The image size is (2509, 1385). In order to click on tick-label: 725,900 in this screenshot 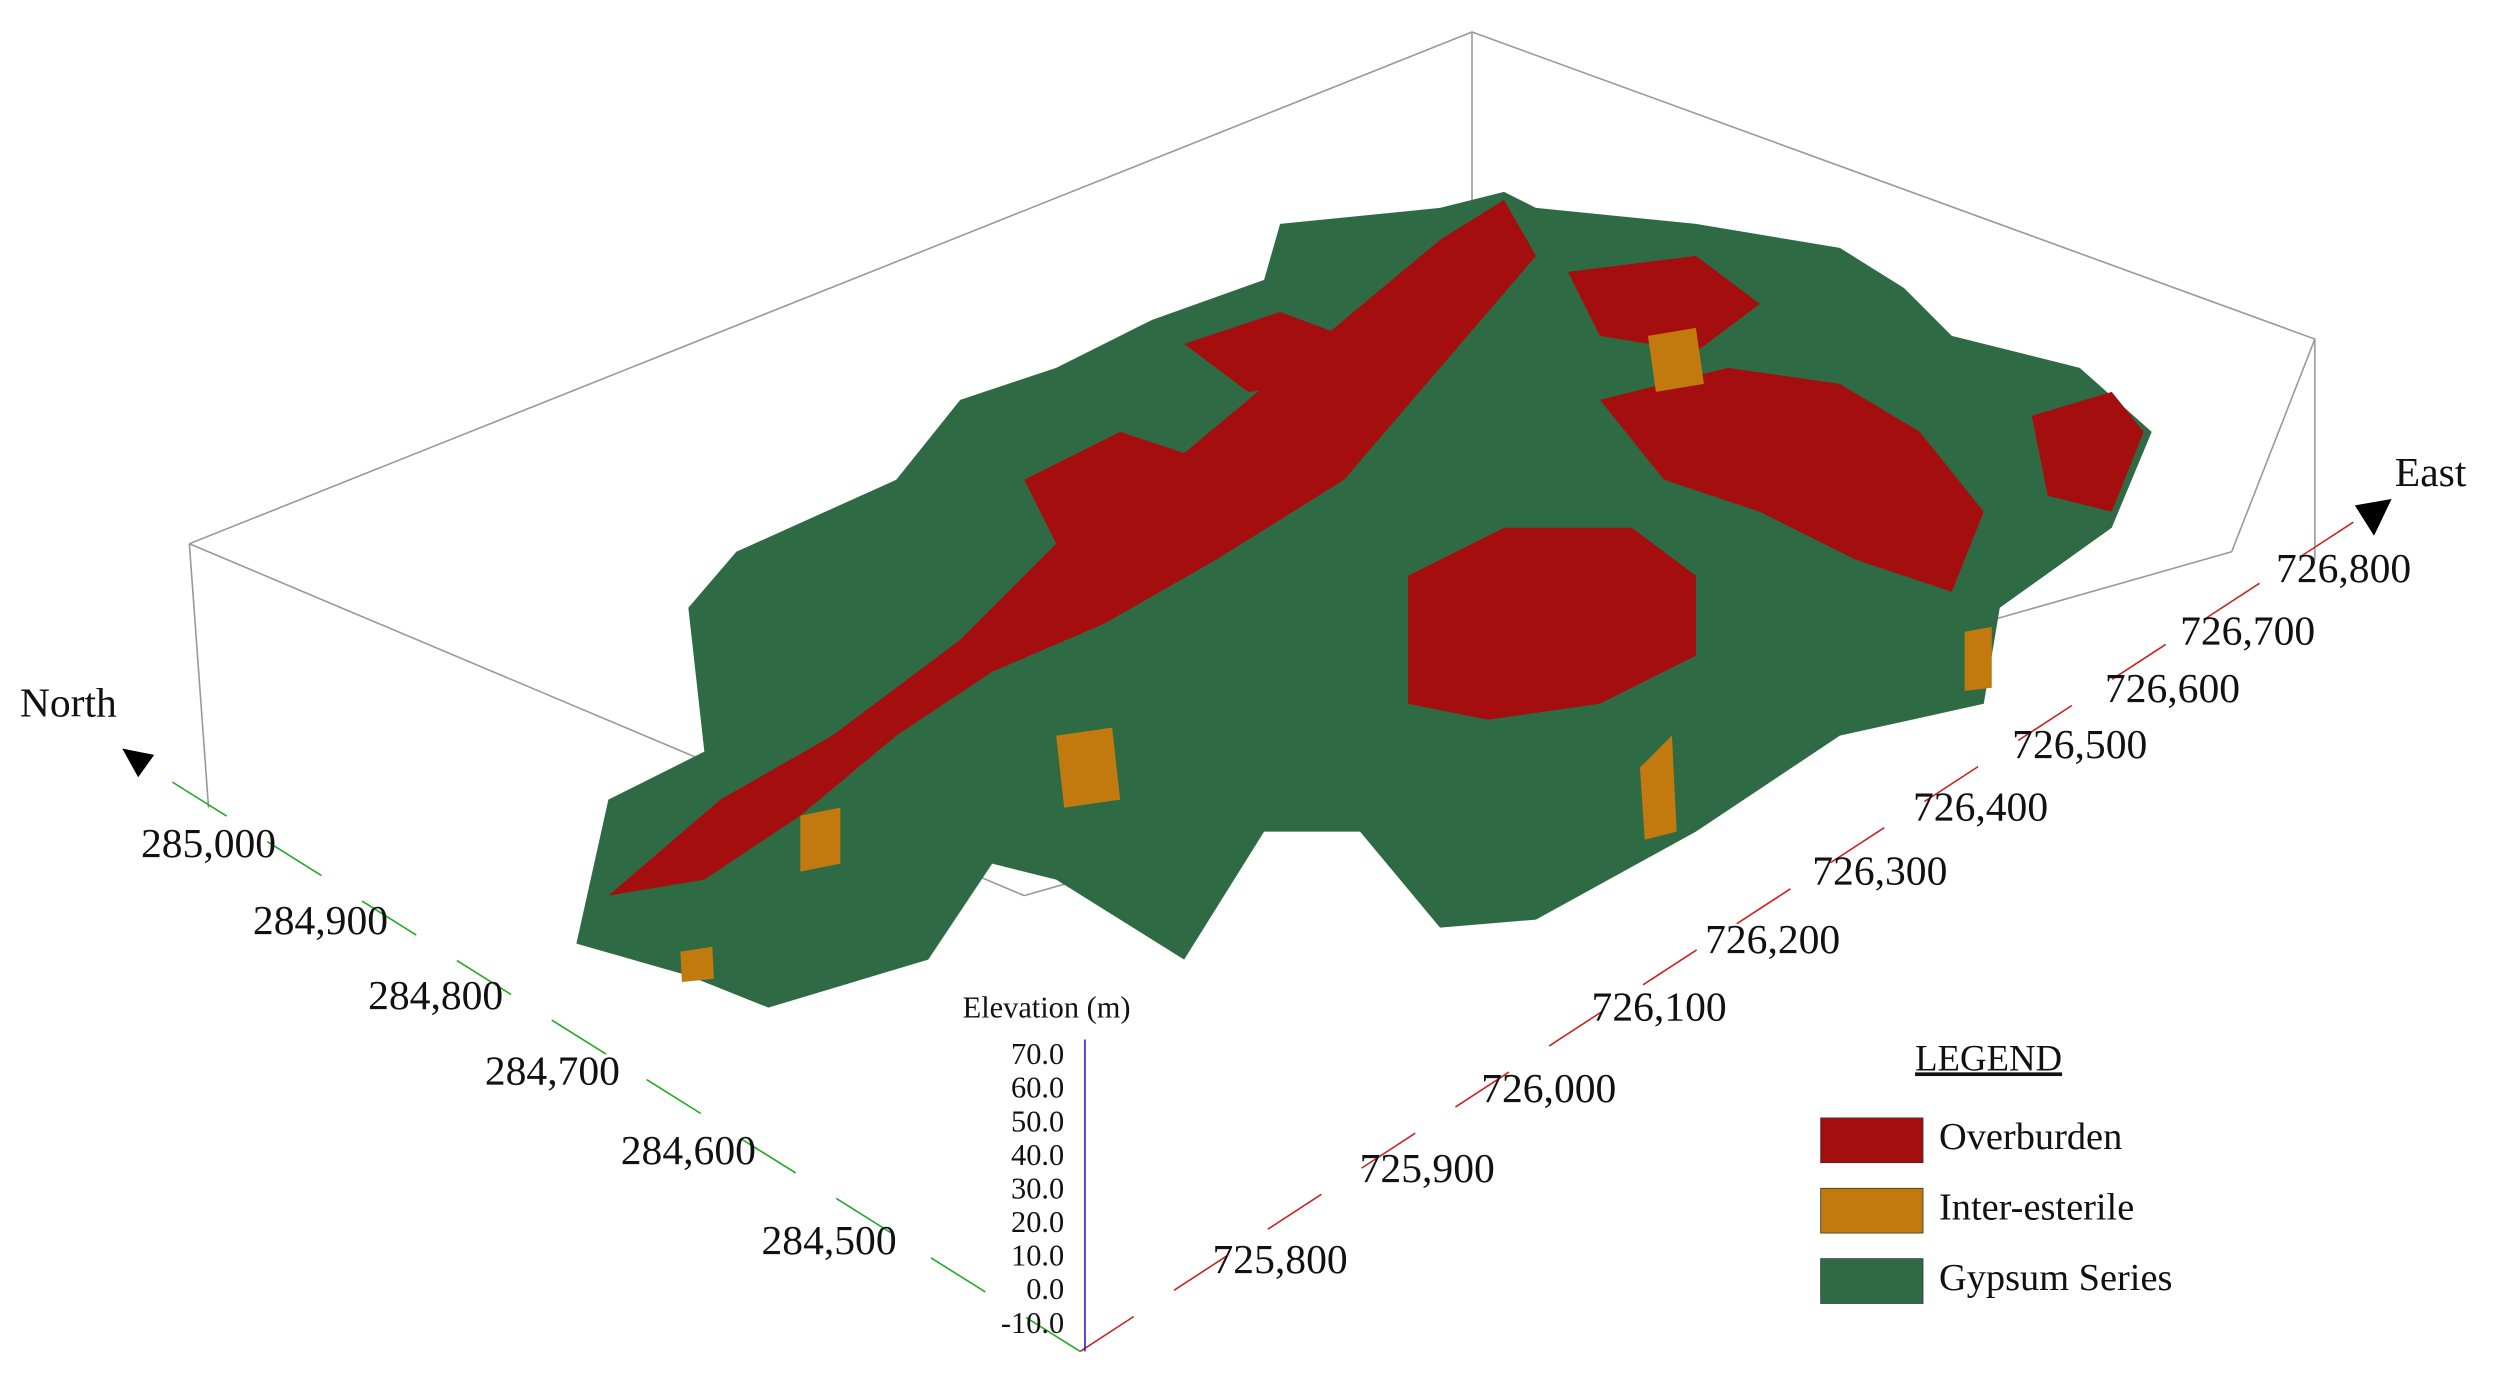, I will do `click(1427, 1168)`.